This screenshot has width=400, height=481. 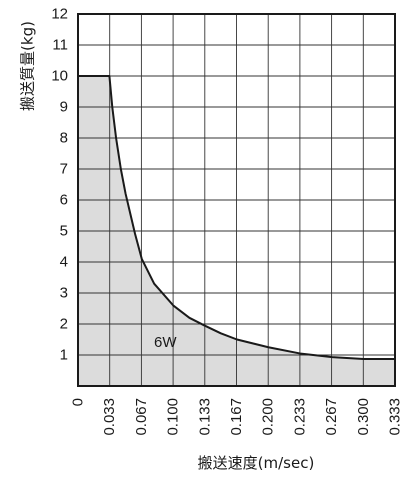 What do you see at coordinates (173, 417) in the screenshot?
I see `x-tick-label: 0.100` at bounding box center [173, 417].